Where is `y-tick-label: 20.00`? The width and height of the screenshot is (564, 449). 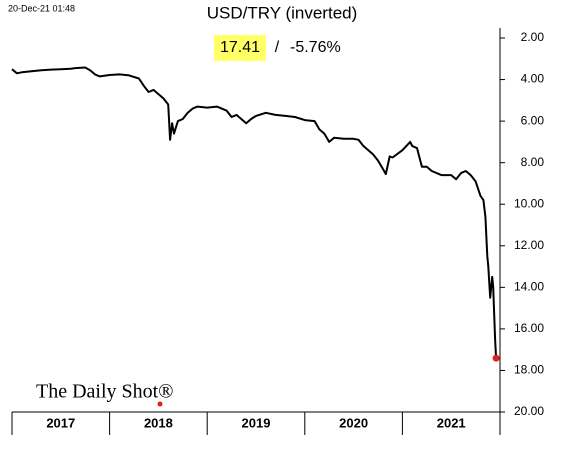
y-tick-label: 20.00 is located at coordinates (529, 411).